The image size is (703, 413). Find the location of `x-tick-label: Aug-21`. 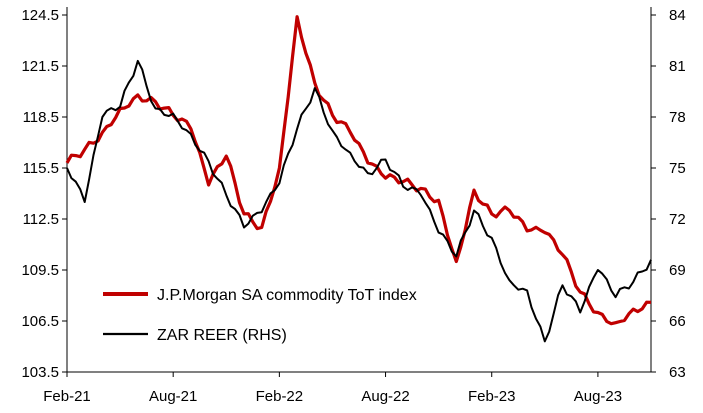

x-tick-label: Aug-21 is located at coordinates (173, 396).